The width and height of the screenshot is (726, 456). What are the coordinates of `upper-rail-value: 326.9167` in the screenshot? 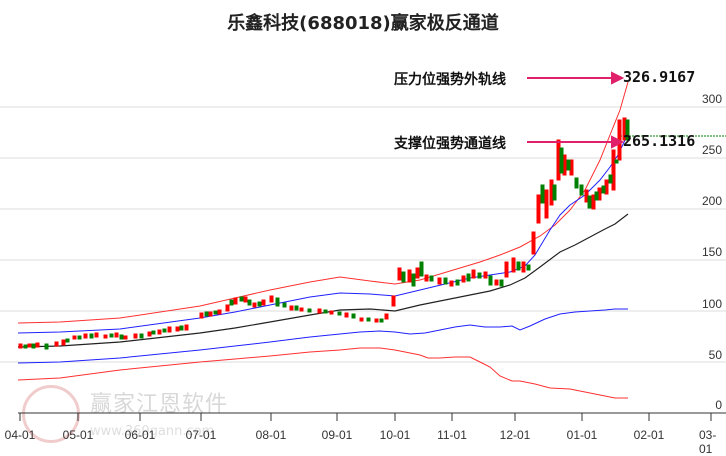 It's located at (659, 77).